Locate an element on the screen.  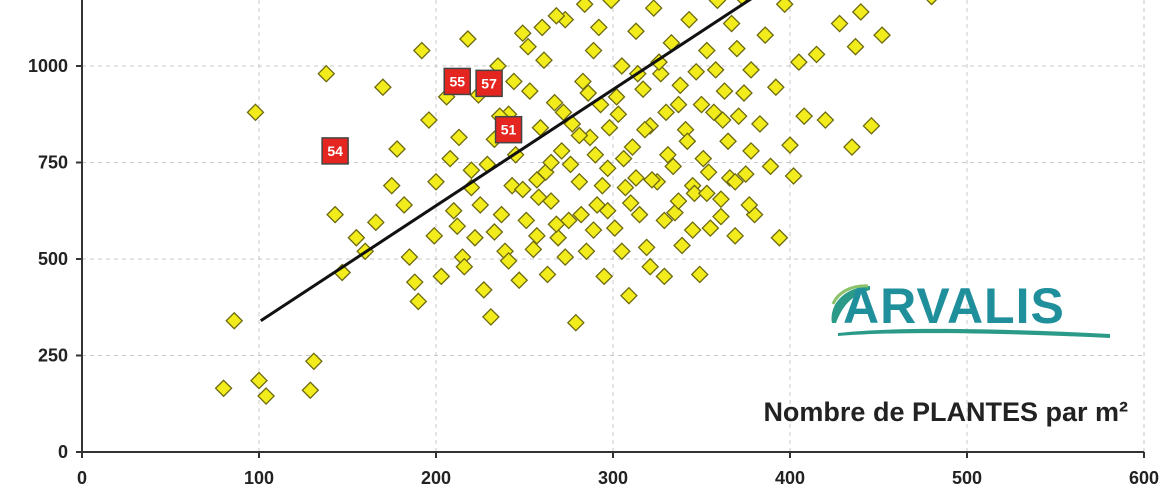
y-tick-label: 750 is located at coordinates (53, 163).